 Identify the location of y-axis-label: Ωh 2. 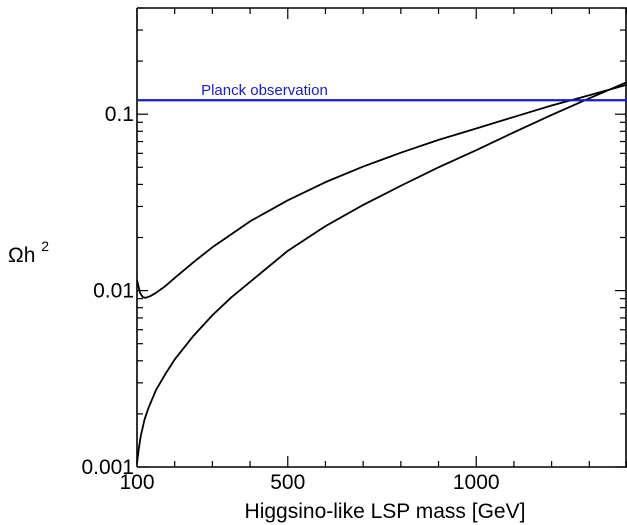
(28, 252).